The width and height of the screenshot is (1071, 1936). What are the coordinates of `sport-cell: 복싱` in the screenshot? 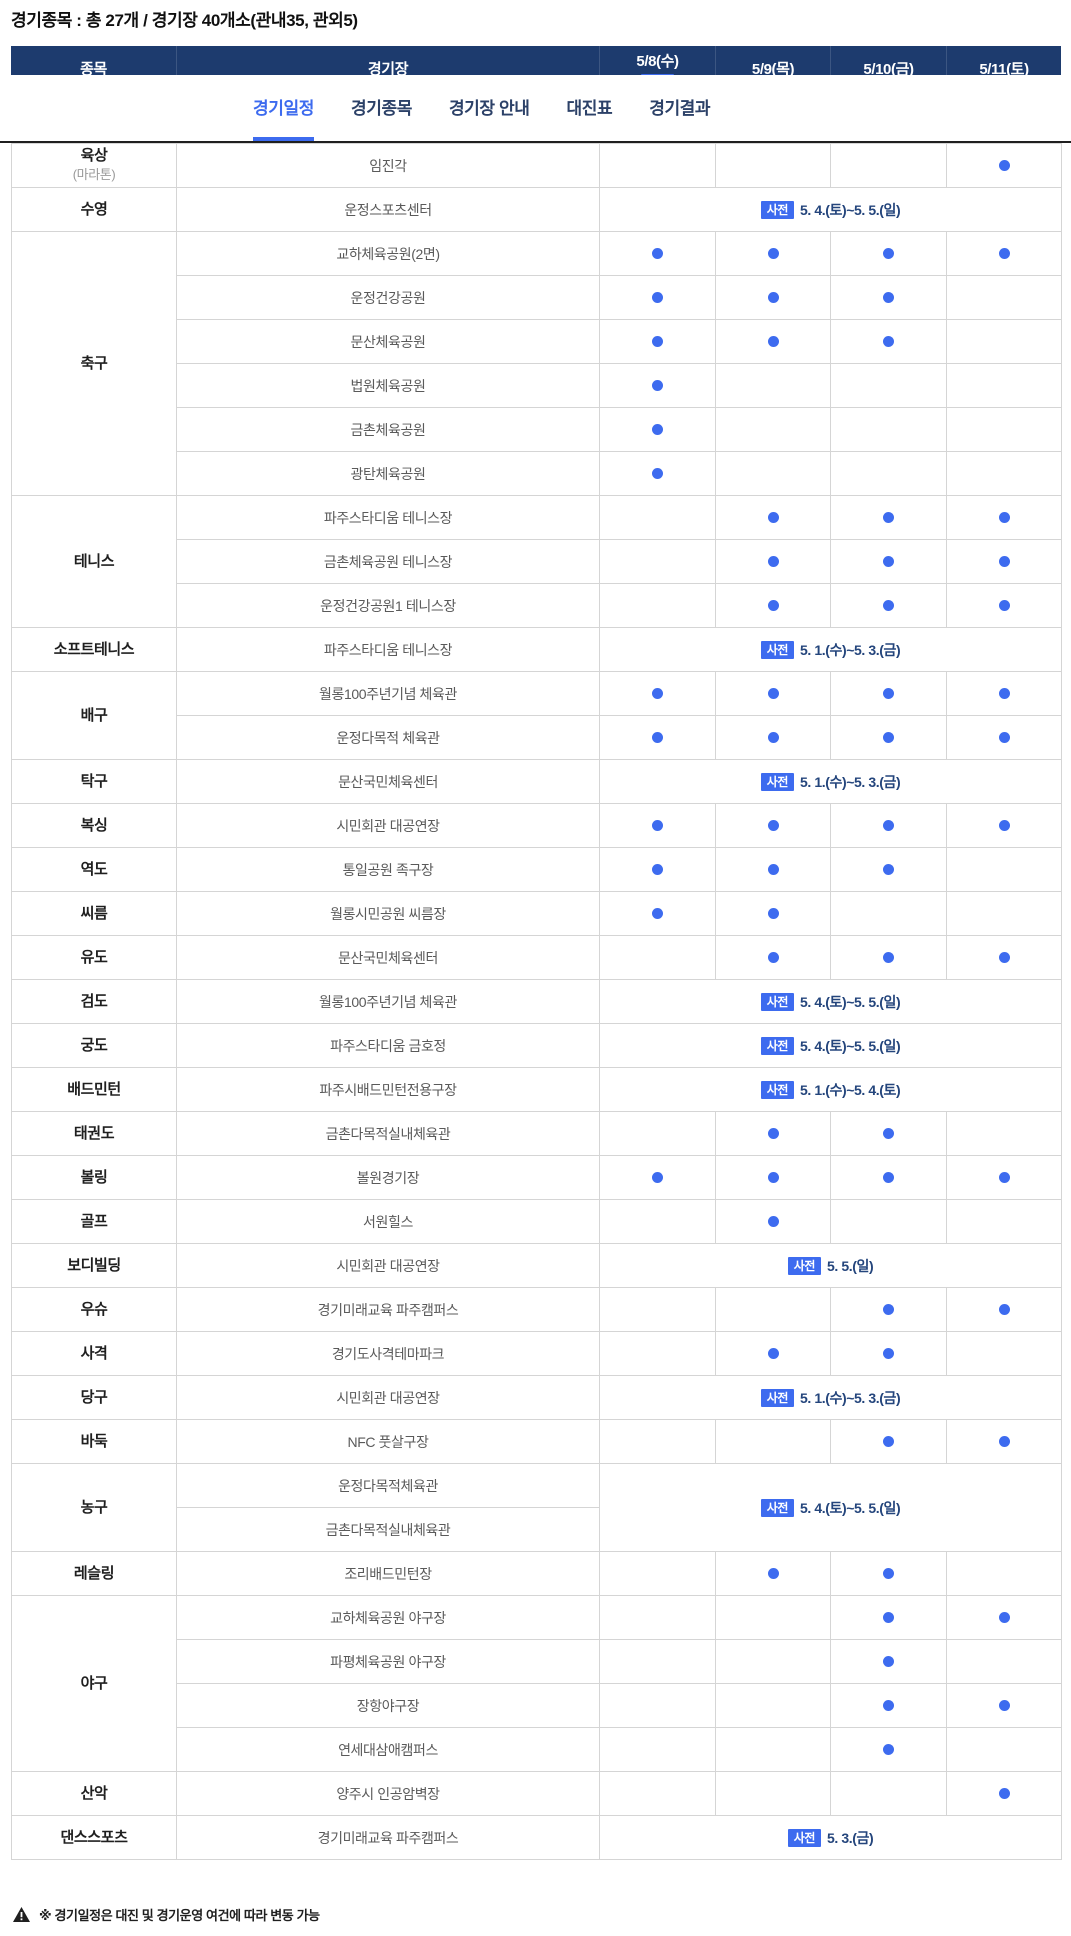 It's located at (94, 825).